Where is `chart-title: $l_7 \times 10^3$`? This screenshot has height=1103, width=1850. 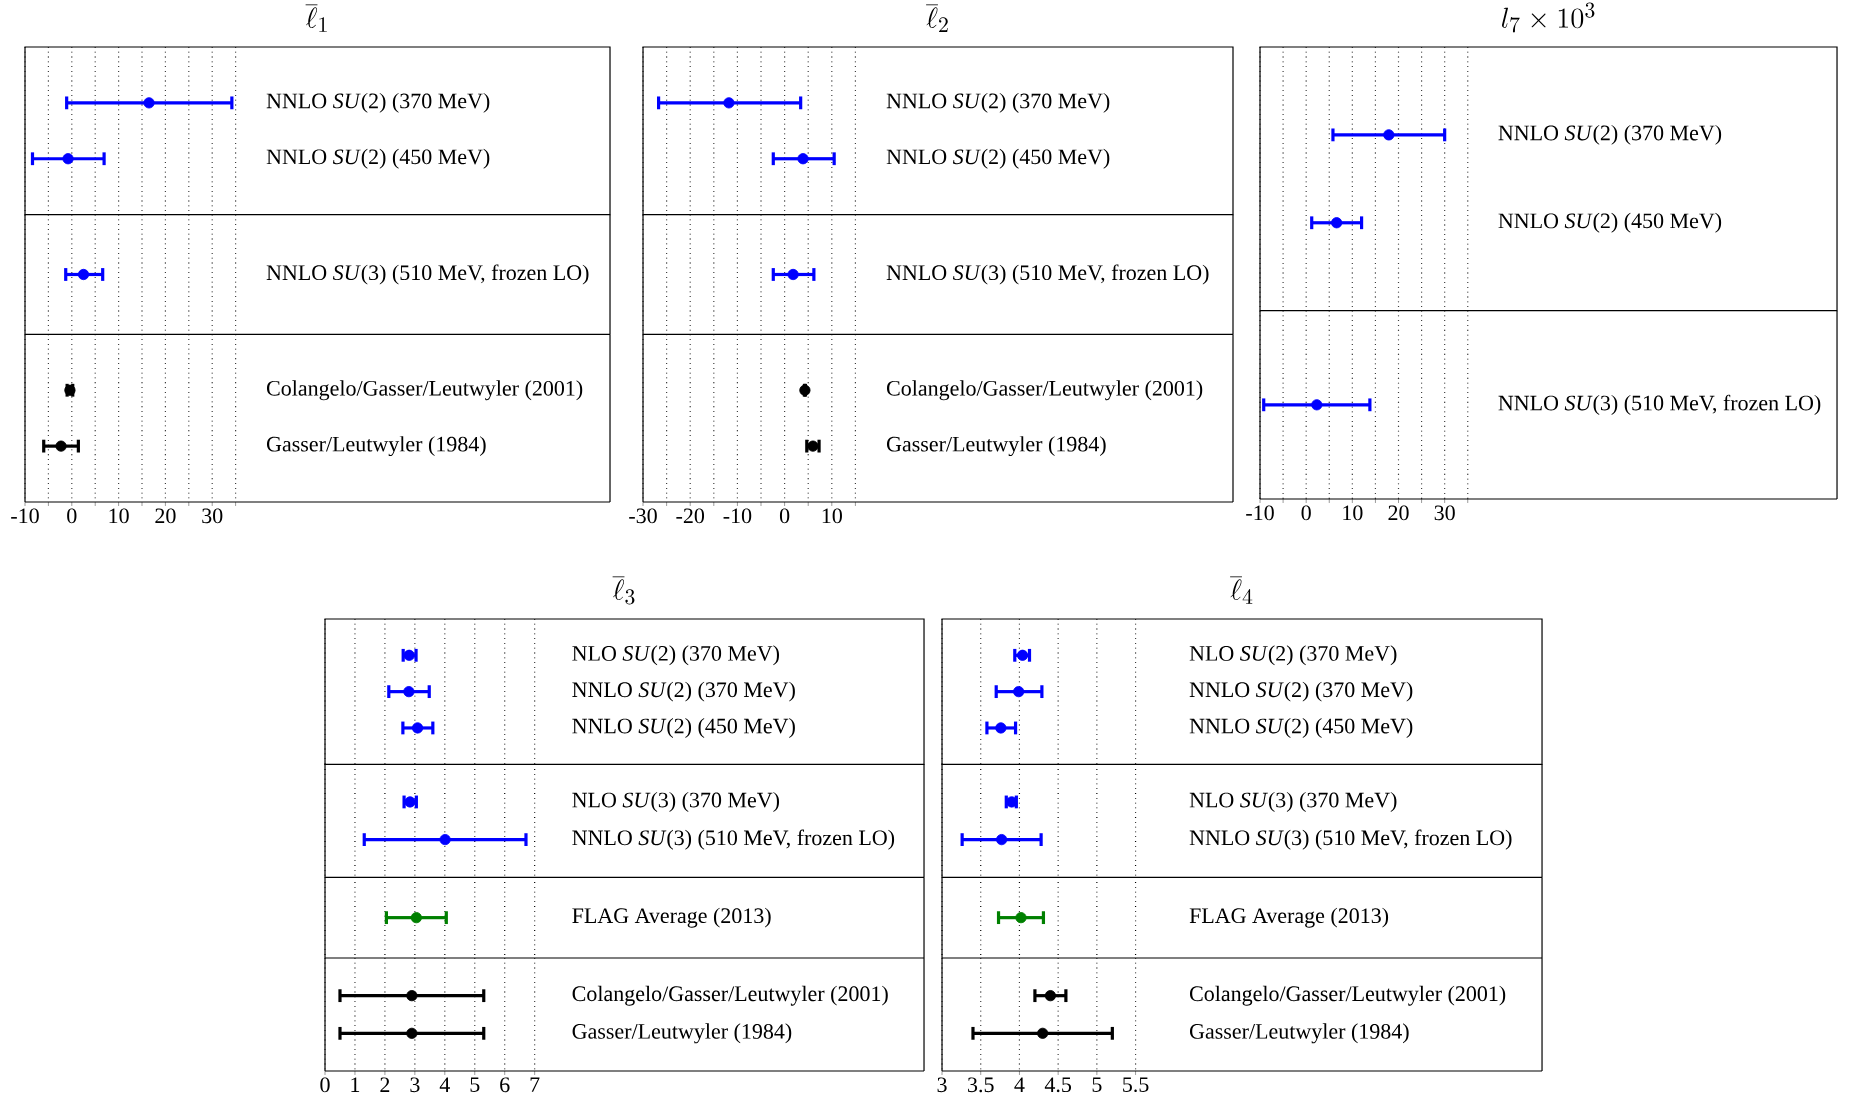
chart-title: $l_7 \times 10^3$ is located at coordinates (1548, 17).